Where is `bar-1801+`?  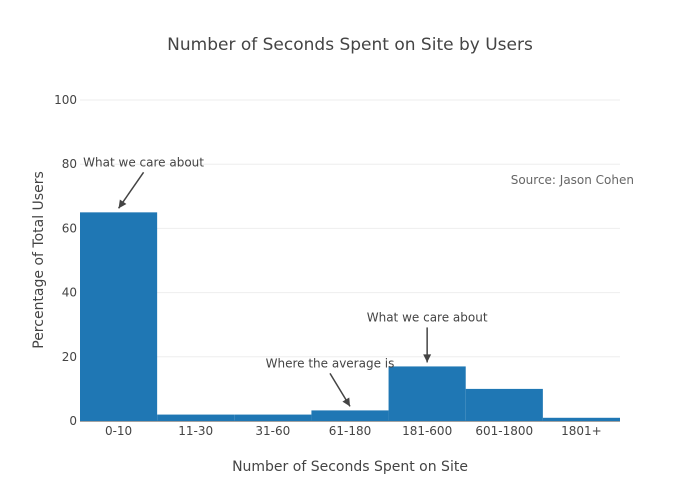
bar-1801+ is located at coordinates (581, 419).